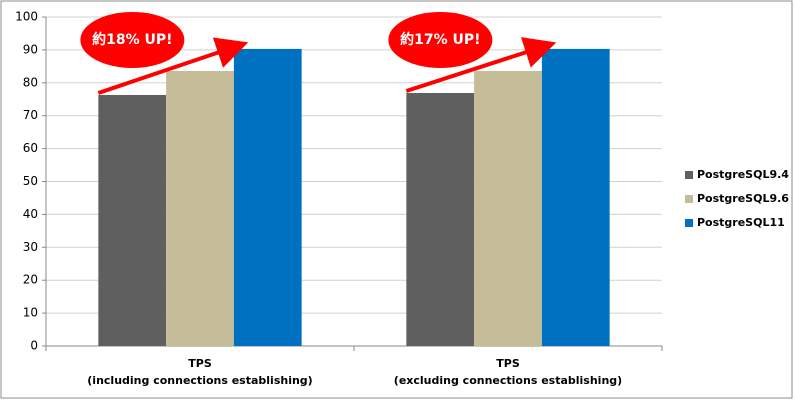  I want to click on y-tick-label: 20, so click(30, 280).